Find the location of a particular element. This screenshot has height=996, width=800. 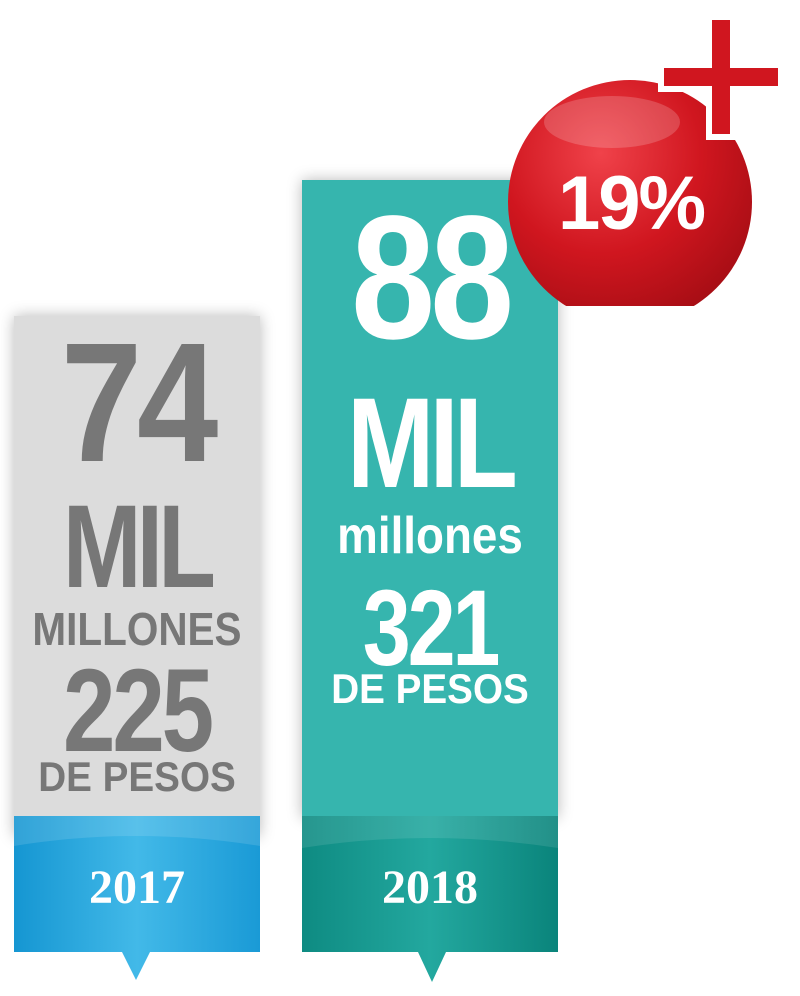

plus-icon is located at coordinates (721, 77).